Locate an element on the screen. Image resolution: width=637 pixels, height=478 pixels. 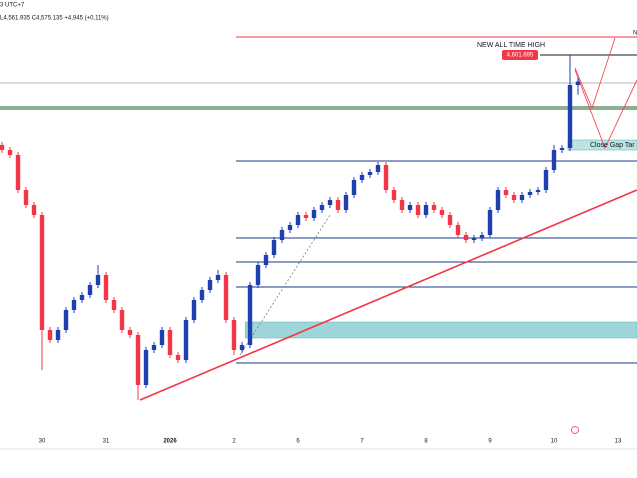
price-label-box is located at coordinates (520, 55).